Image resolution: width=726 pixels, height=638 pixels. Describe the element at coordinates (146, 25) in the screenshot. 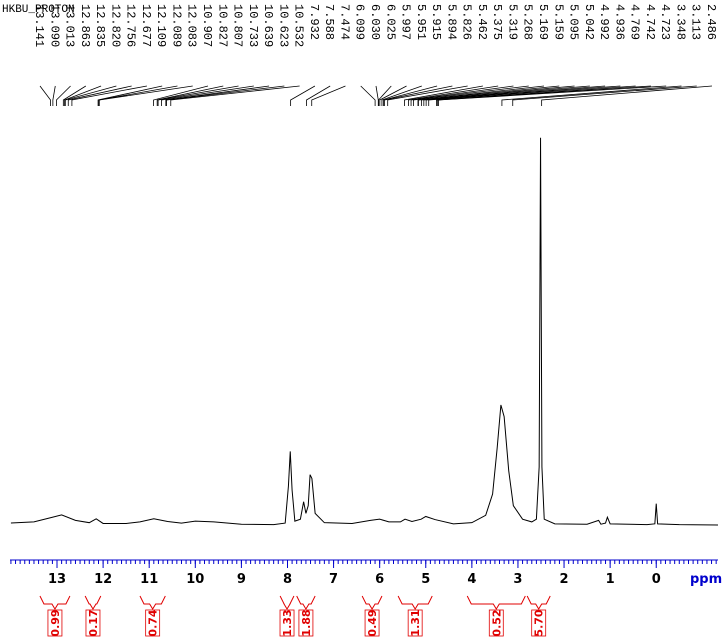

I see `peak-label: 12.677` at that location.